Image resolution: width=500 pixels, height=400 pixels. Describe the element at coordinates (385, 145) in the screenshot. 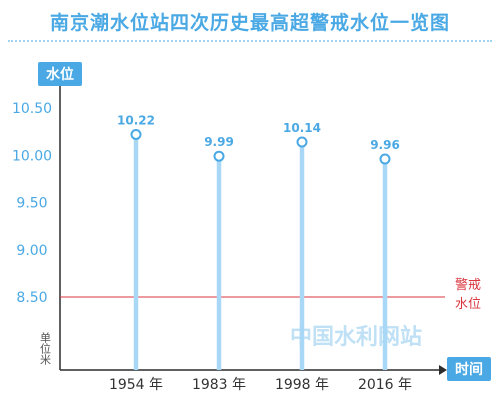

I see `data-value-label: 9.96` at that location.